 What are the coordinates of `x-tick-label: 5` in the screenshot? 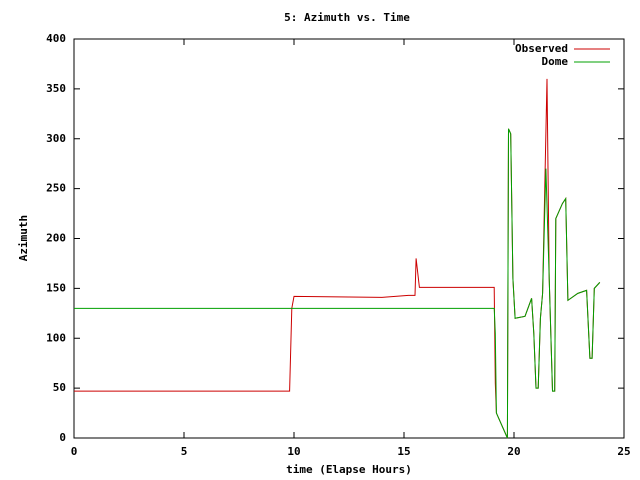 It's located at (184, 451).